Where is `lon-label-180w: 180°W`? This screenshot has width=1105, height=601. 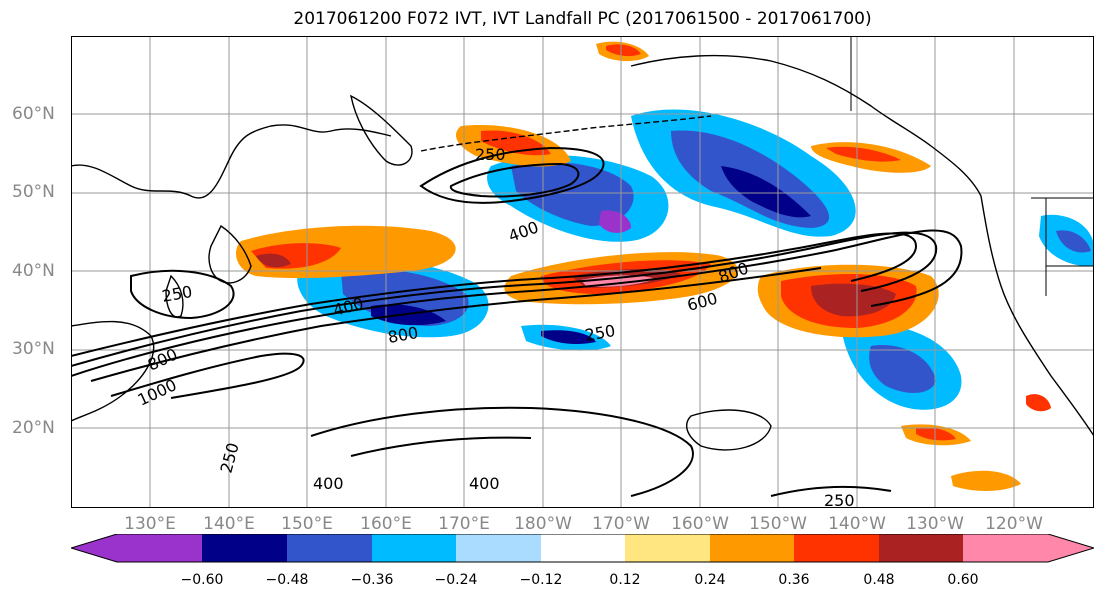 lon-label-180w: 180°W is located at coordinates (543, 524).